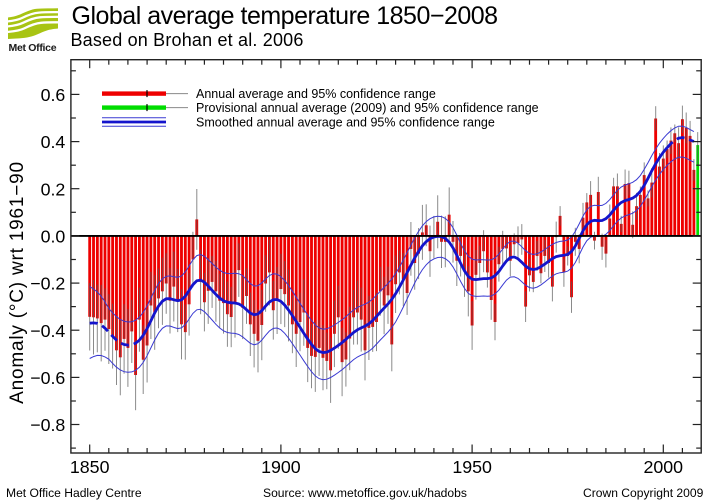 Image resolution: width=708 pixels, height=504 pixels. I want to click on svg-text: 0.6, so click(53, 95).